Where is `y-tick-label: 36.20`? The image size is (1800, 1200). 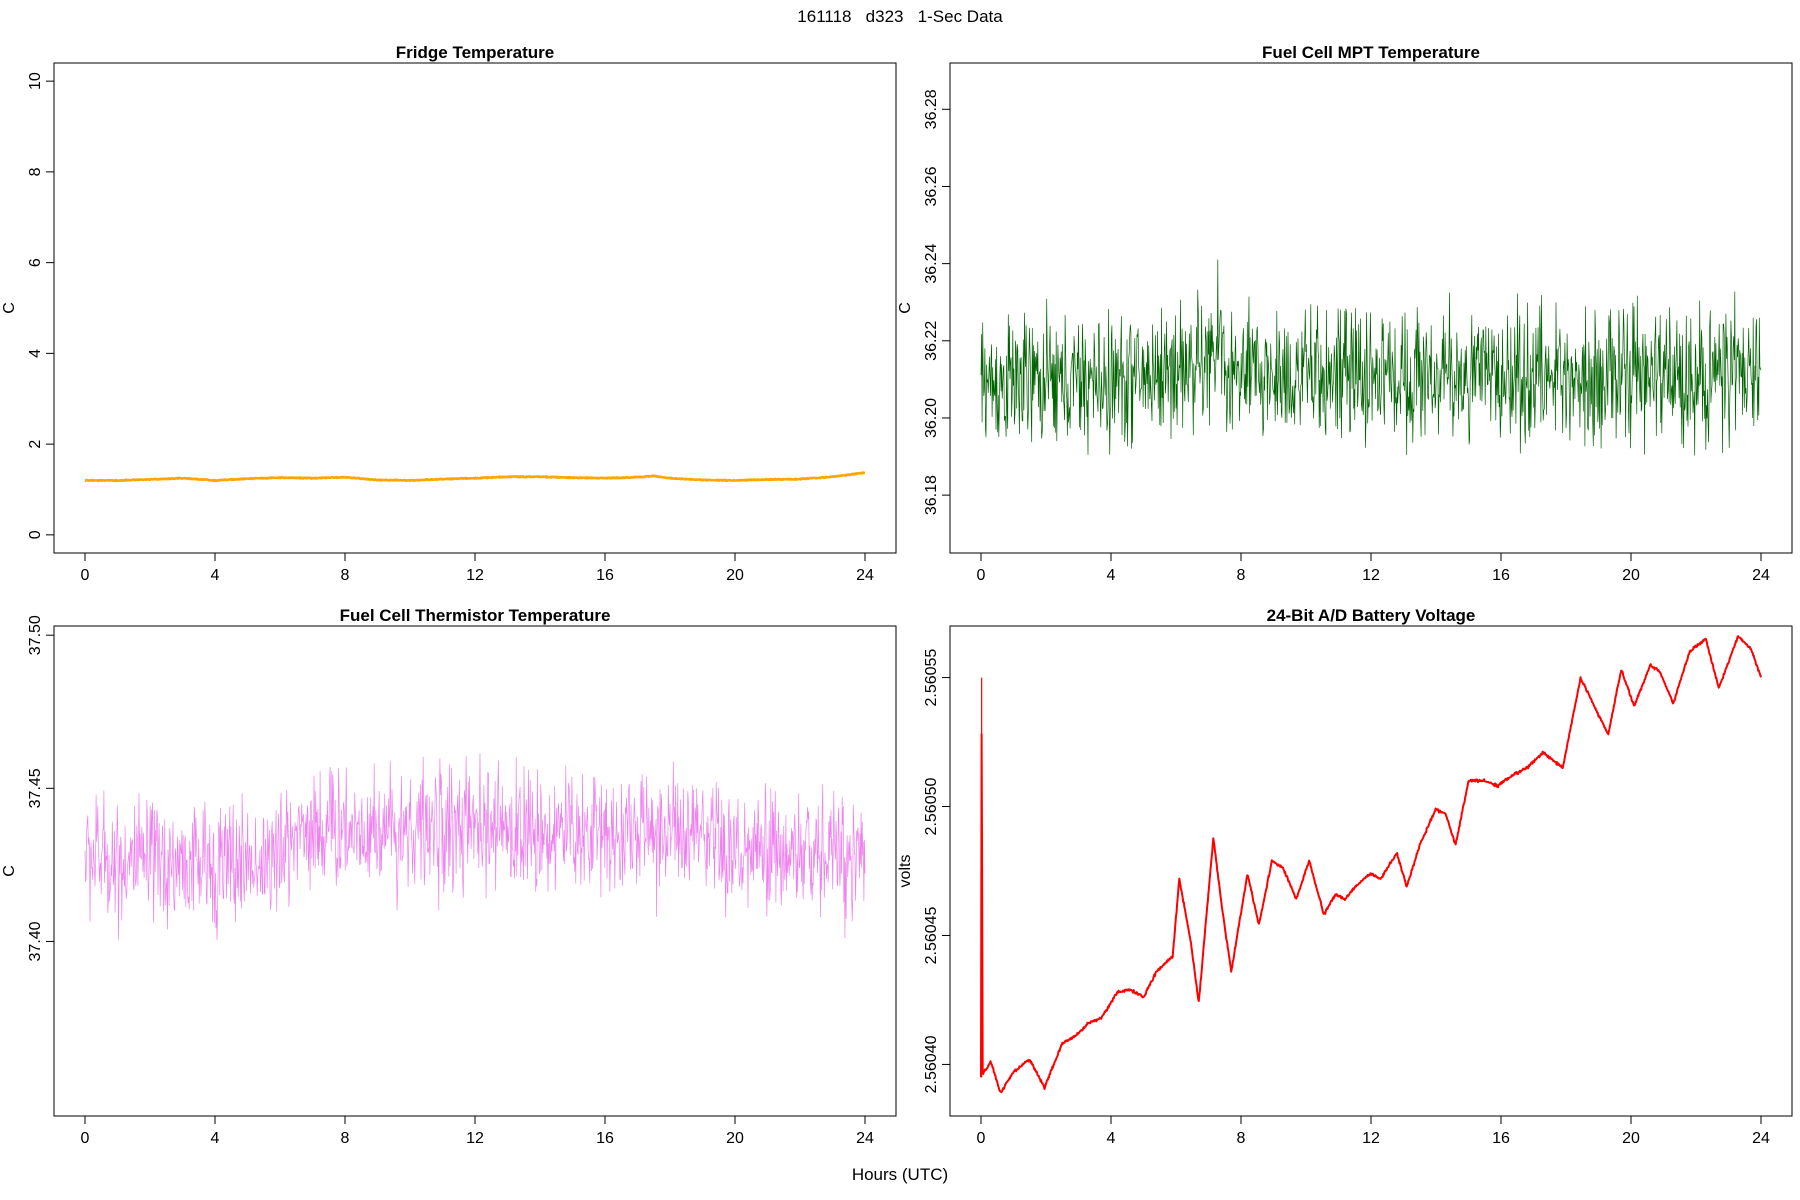 y-tick-label: 36.20 is located at coordinates (931, 418).